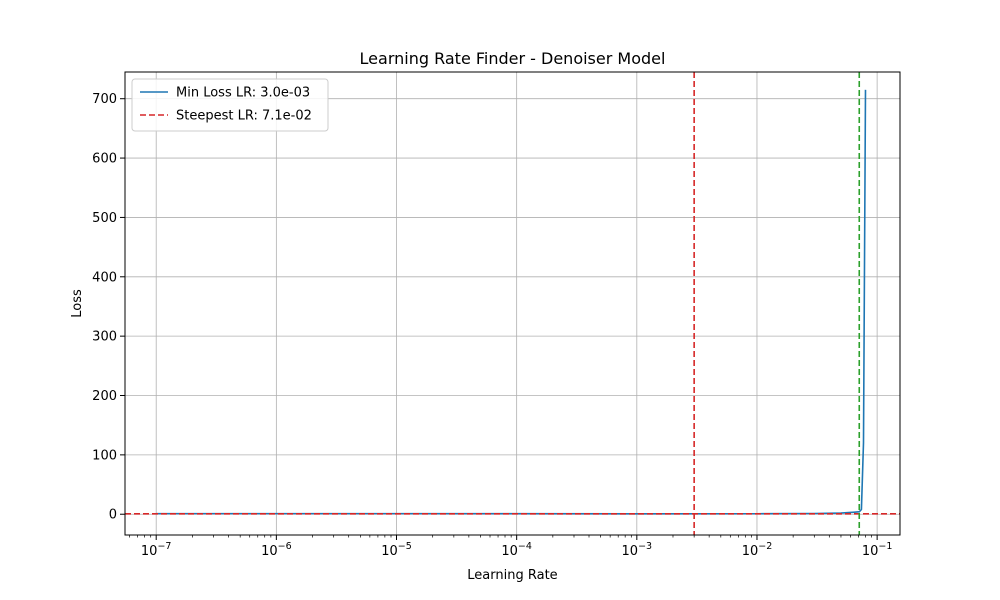  I want to click on x-tick-label: 10⁻¹, so click(877, 550).